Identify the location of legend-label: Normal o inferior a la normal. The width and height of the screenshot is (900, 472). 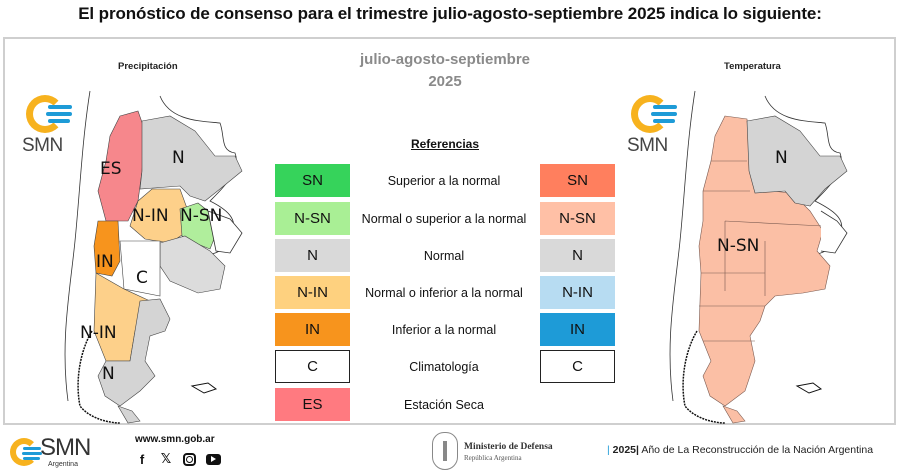
(444, 292).